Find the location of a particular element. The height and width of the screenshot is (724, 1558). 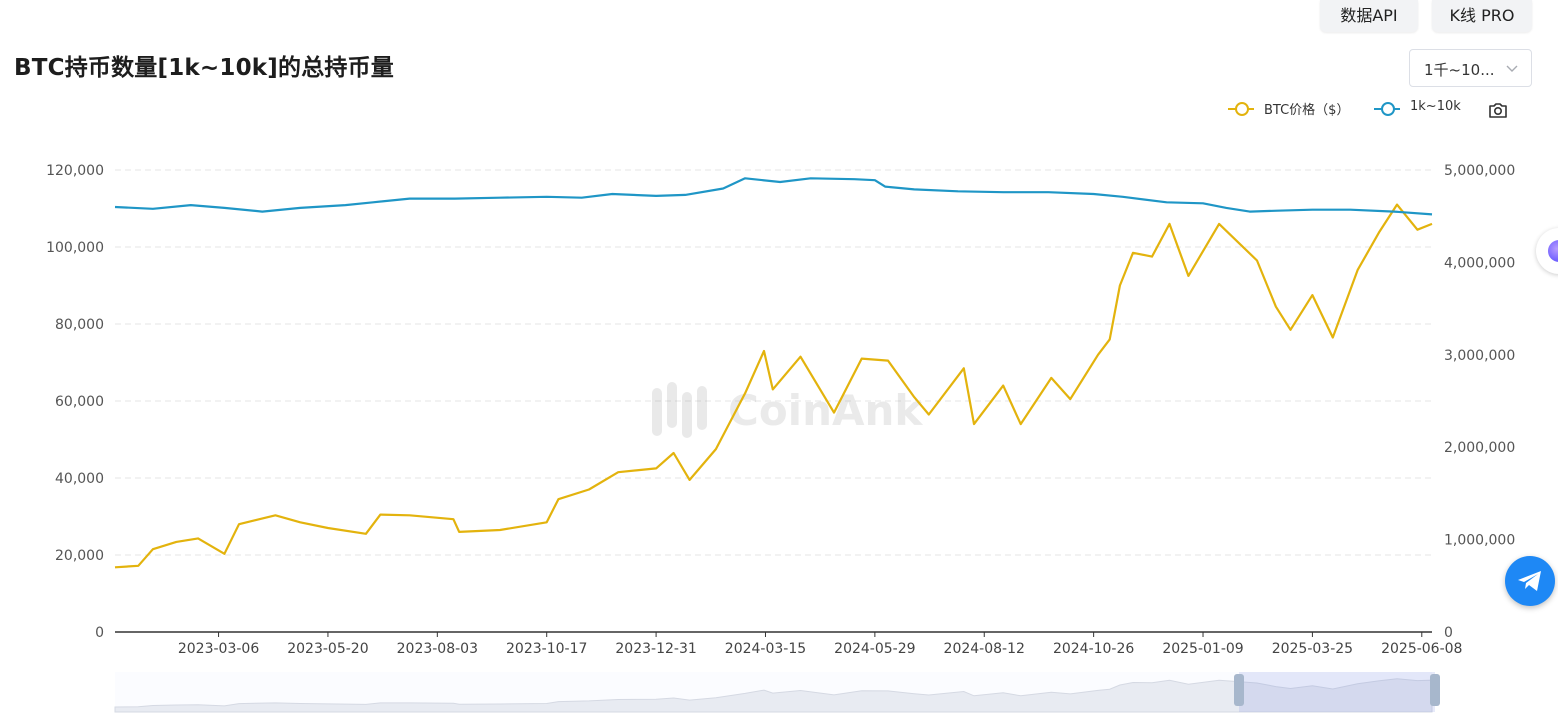

y-left-tick-label: 20,000 is located at coordinates (79, 556).